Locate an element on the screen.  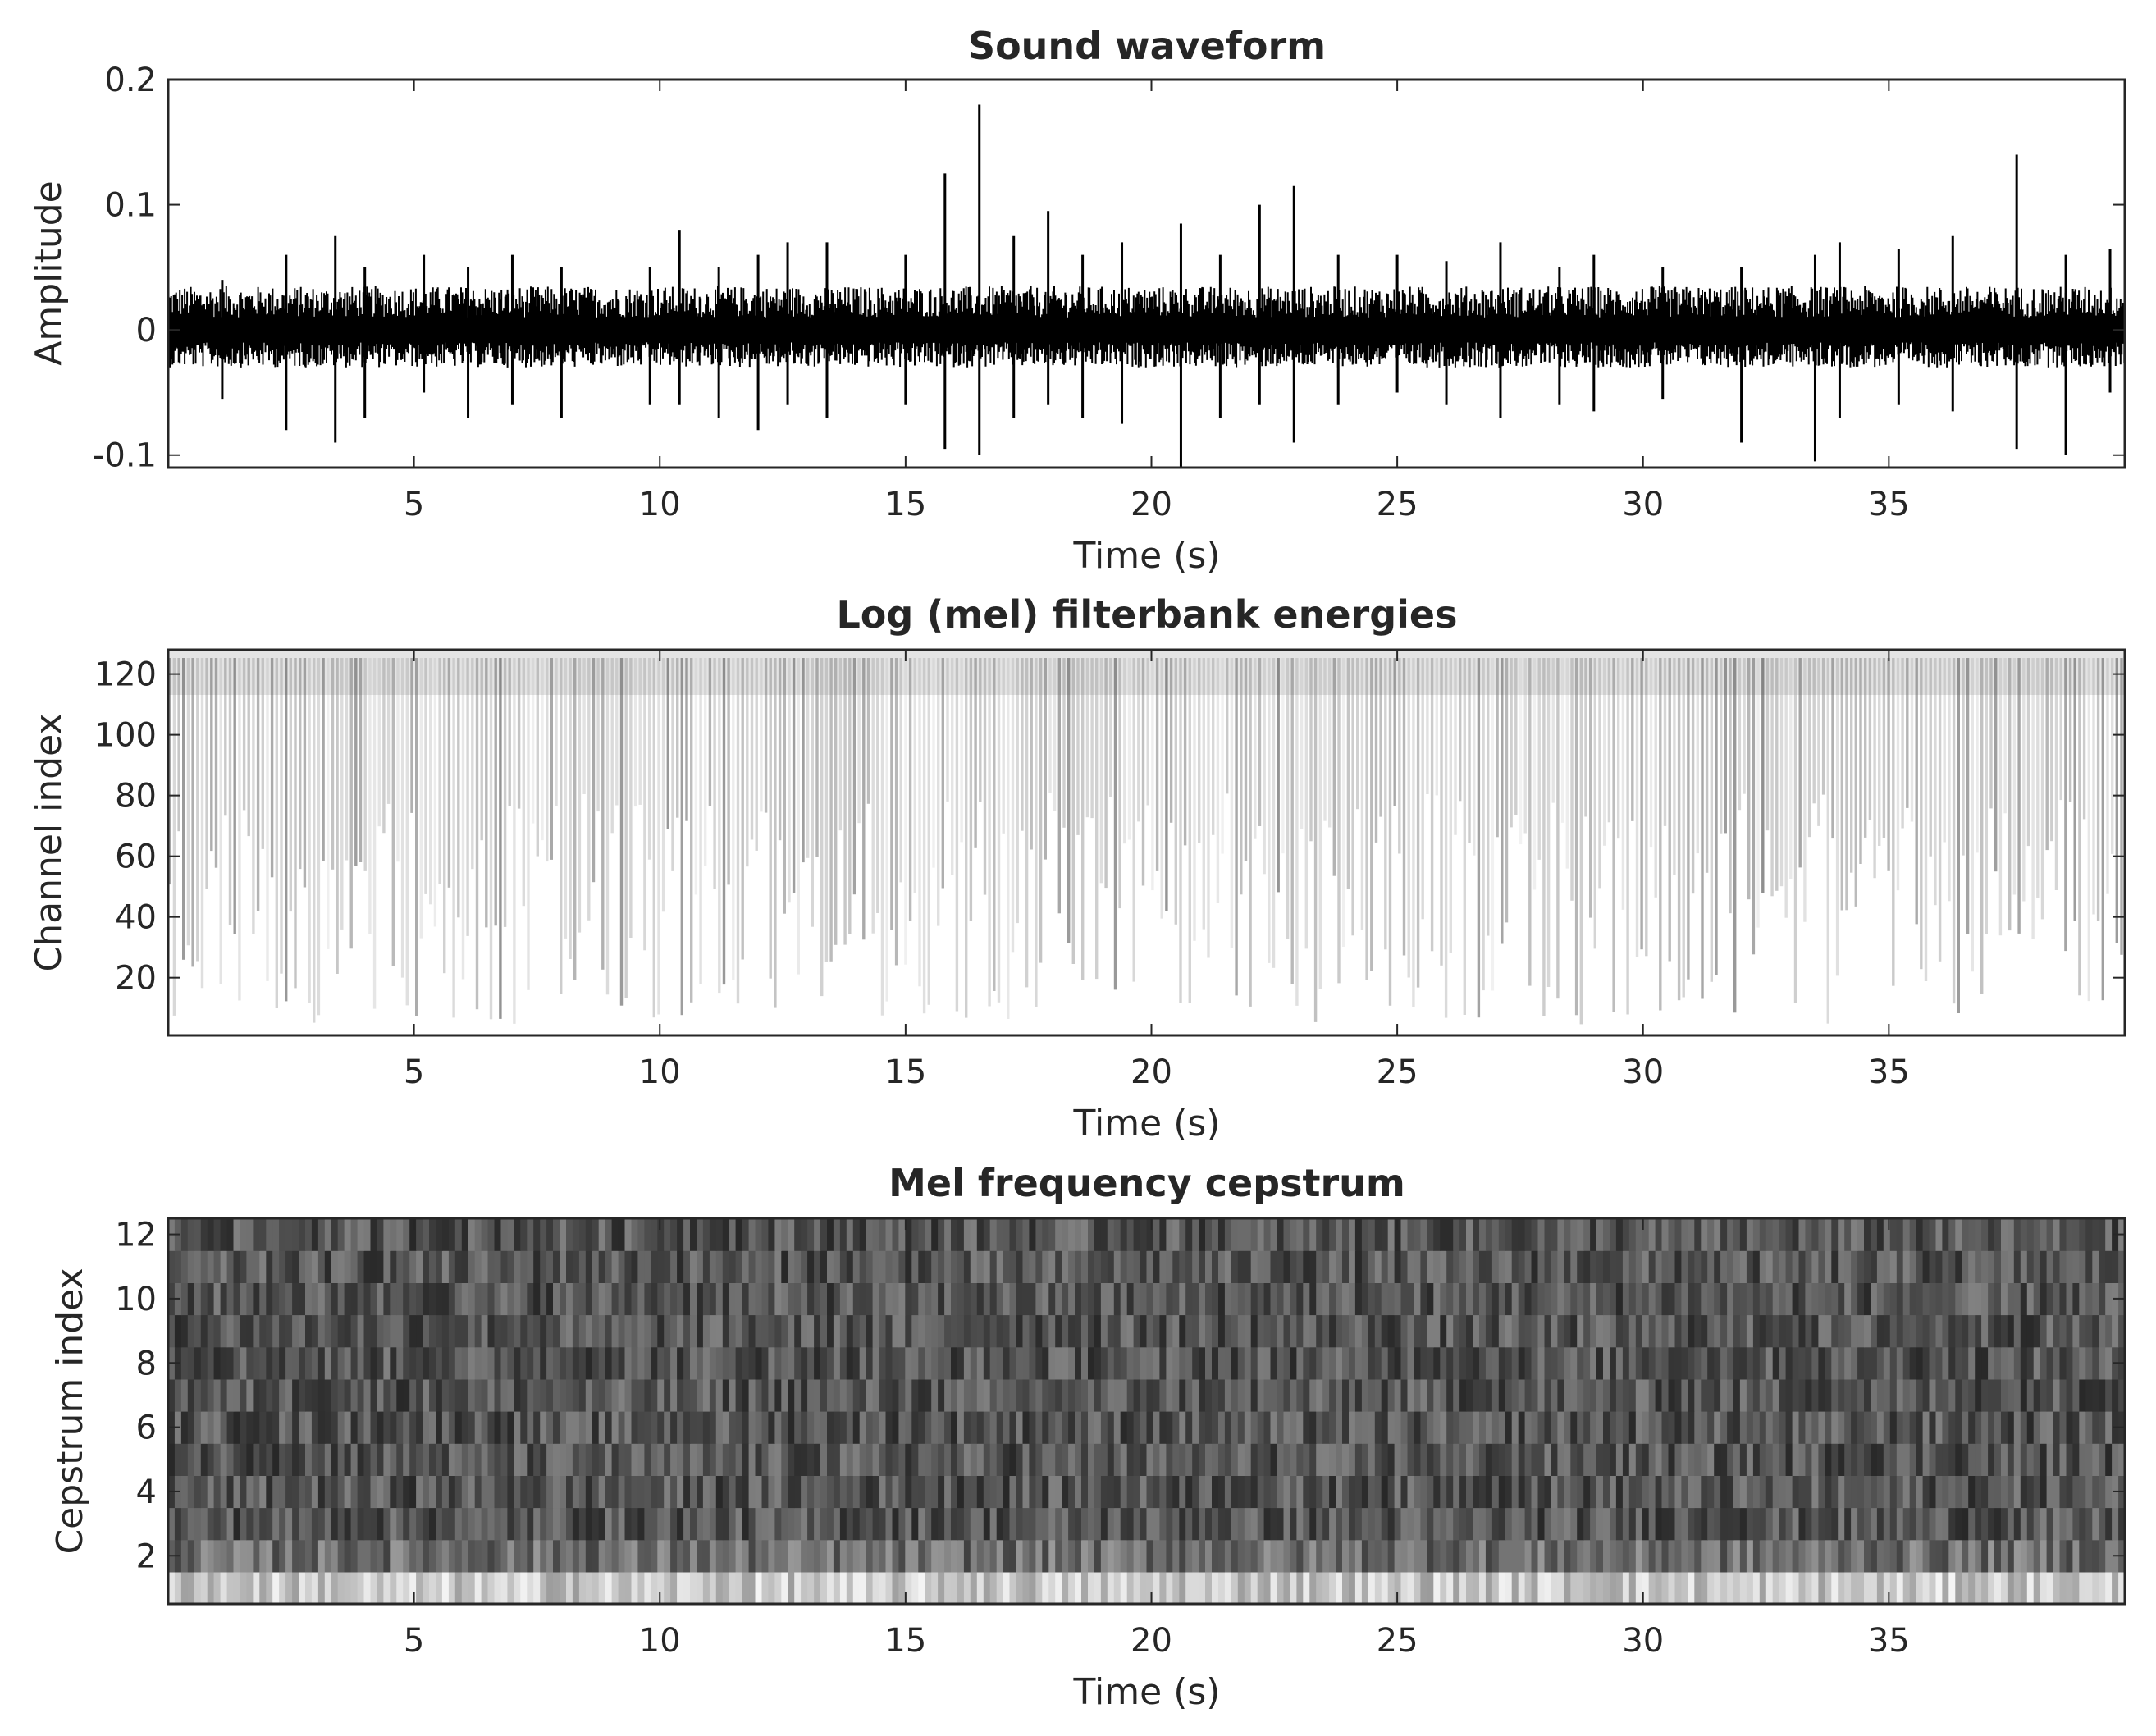
waveform-xtick-label: 15 is located at coordinates (905, 504).